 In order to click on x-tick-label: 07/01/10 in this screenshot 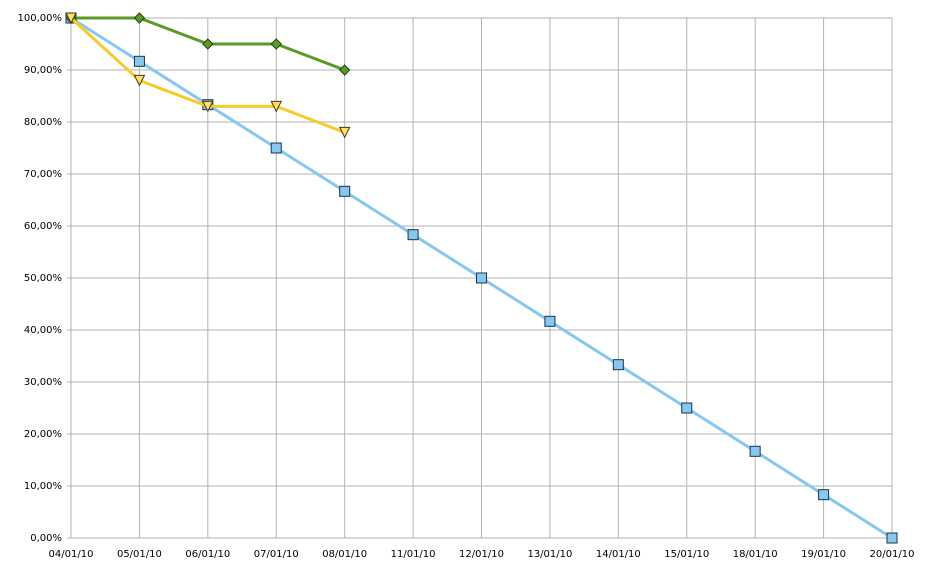, I will do `click(276, 554)`.